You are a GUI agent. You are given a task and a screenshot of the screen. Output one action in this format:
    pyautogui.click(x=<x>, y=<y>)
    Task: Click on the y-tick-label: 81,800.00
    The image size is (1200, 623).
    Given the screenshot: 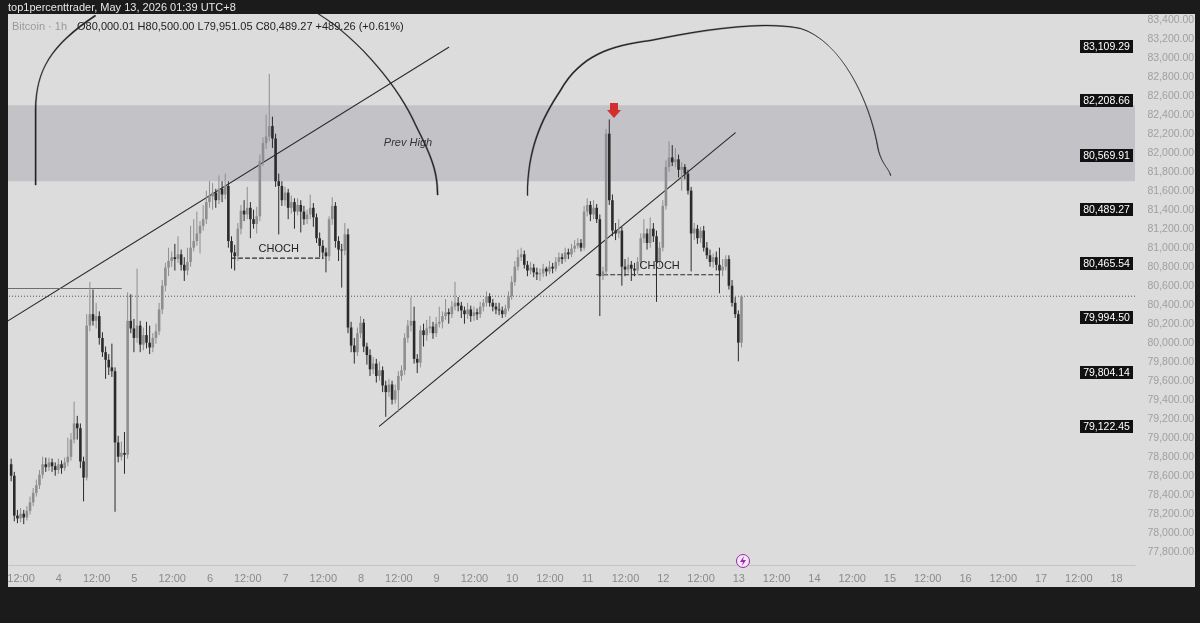 What is the action you would take?
    pyautogui.click(x=1171, y=171)
    